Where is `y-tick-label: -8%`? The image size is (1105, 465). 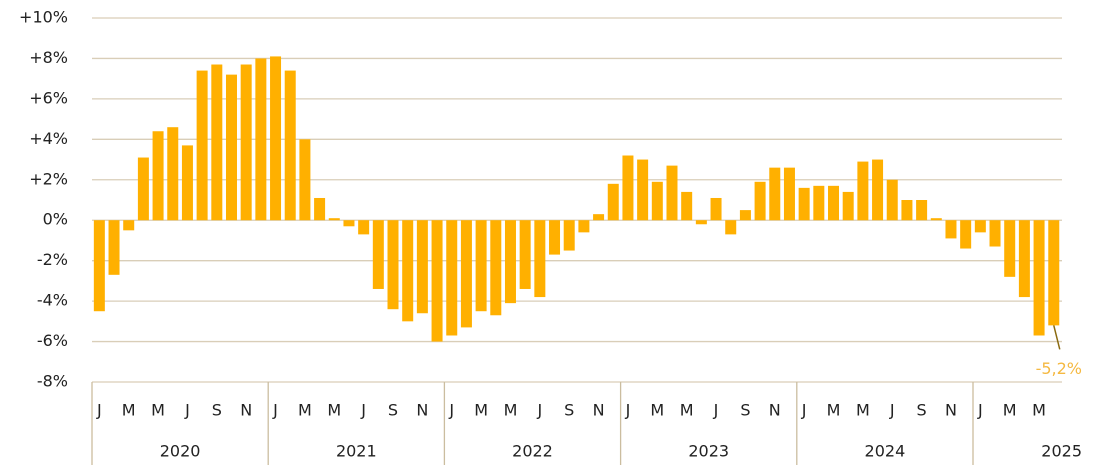
y-tick-label: -8% is located at coordinates (52, 381).